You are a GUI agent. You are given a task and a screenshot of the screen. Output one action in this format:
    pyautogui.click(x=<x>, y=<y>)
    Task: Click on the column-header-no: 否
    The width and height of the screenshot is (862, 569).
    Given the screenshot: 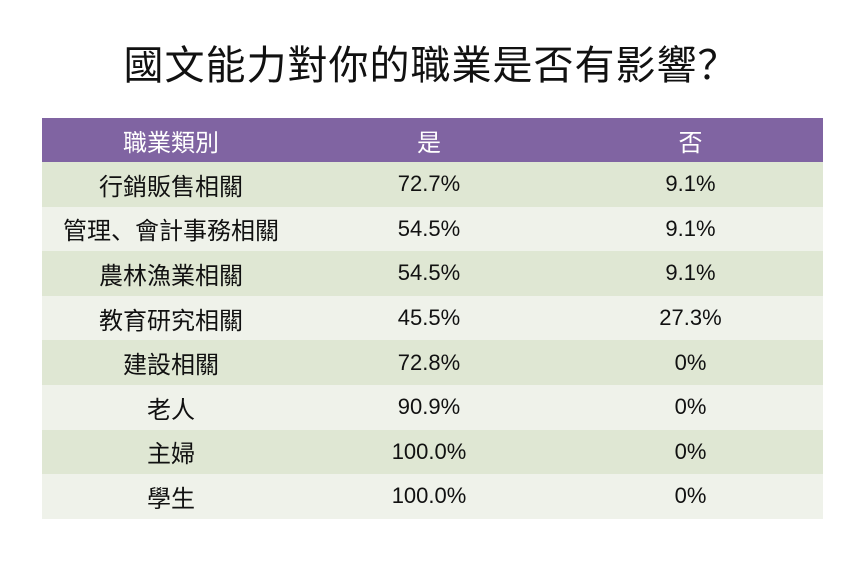 What is the action you would take?
    pyautogui.click(x=690, y=140)
    